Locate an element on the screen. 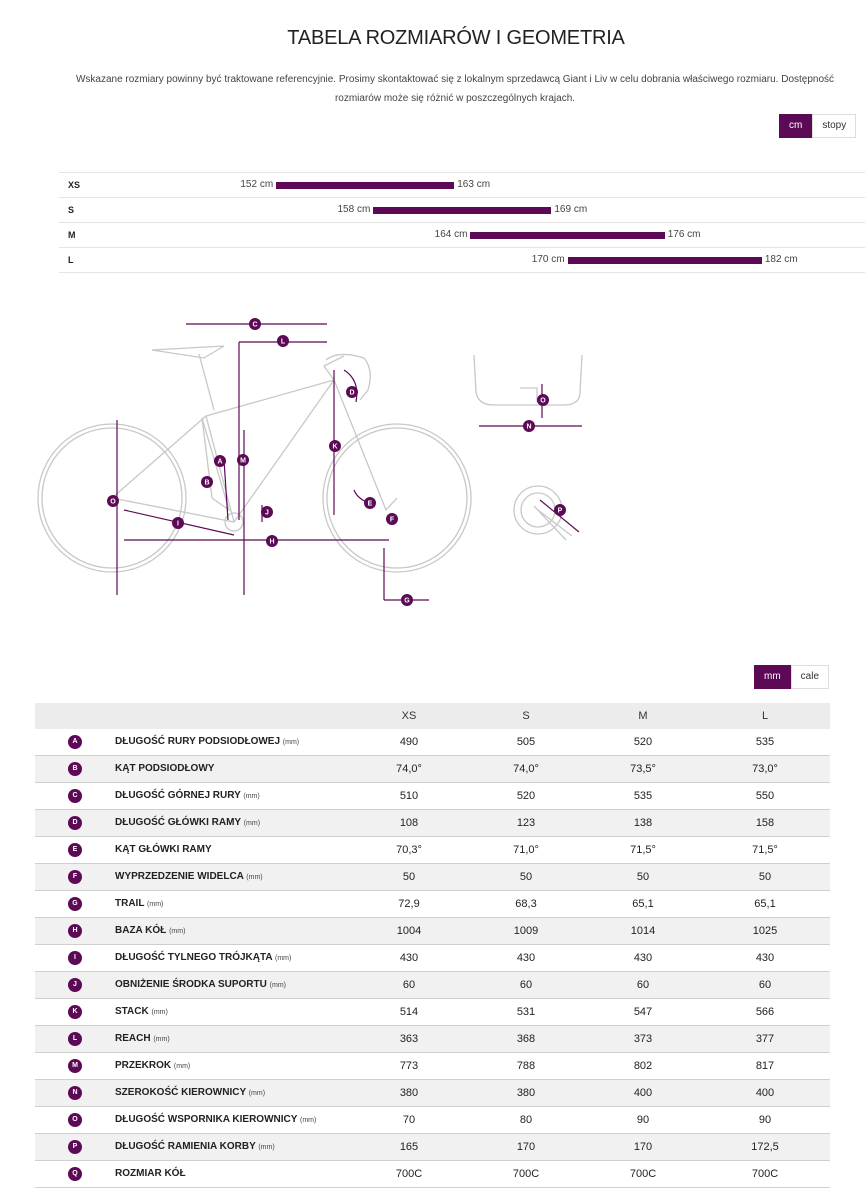  column-header: L is located at coordinates (765, 716).